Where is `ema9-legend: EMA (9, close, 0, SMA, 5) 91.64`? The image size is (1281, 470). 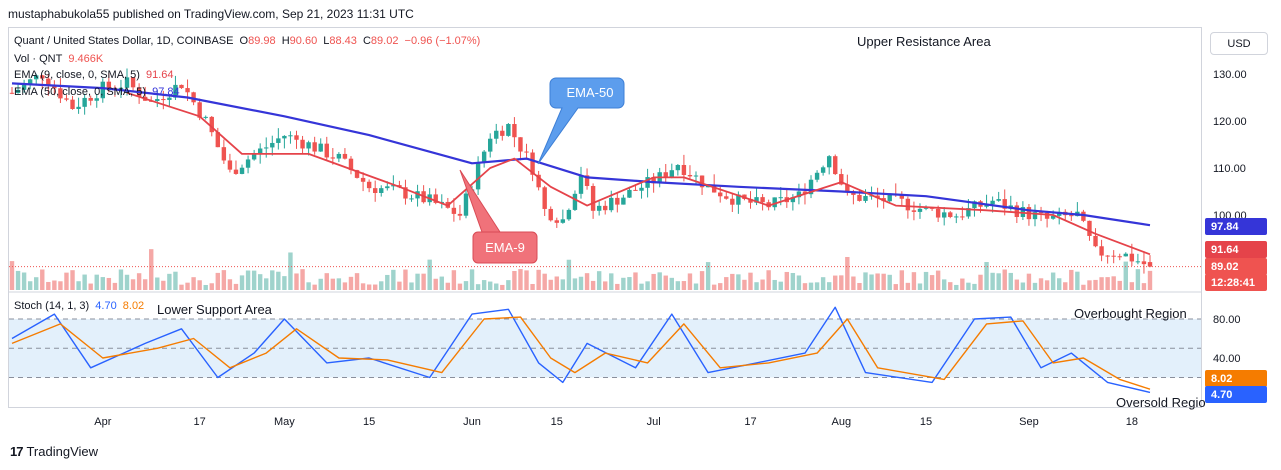 ema9-legend: EMA (9, close, 0, SMA, 5) 91.64 is located at coordinates (95, 75).